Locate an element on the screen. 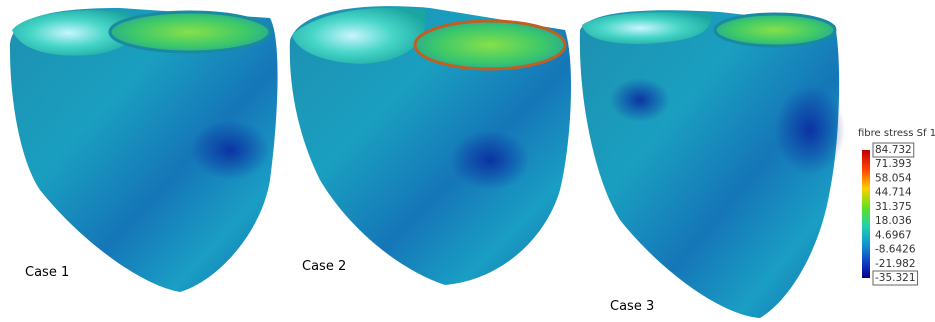  colorbar-label: 31.375 is located at coordinates (893, 207).